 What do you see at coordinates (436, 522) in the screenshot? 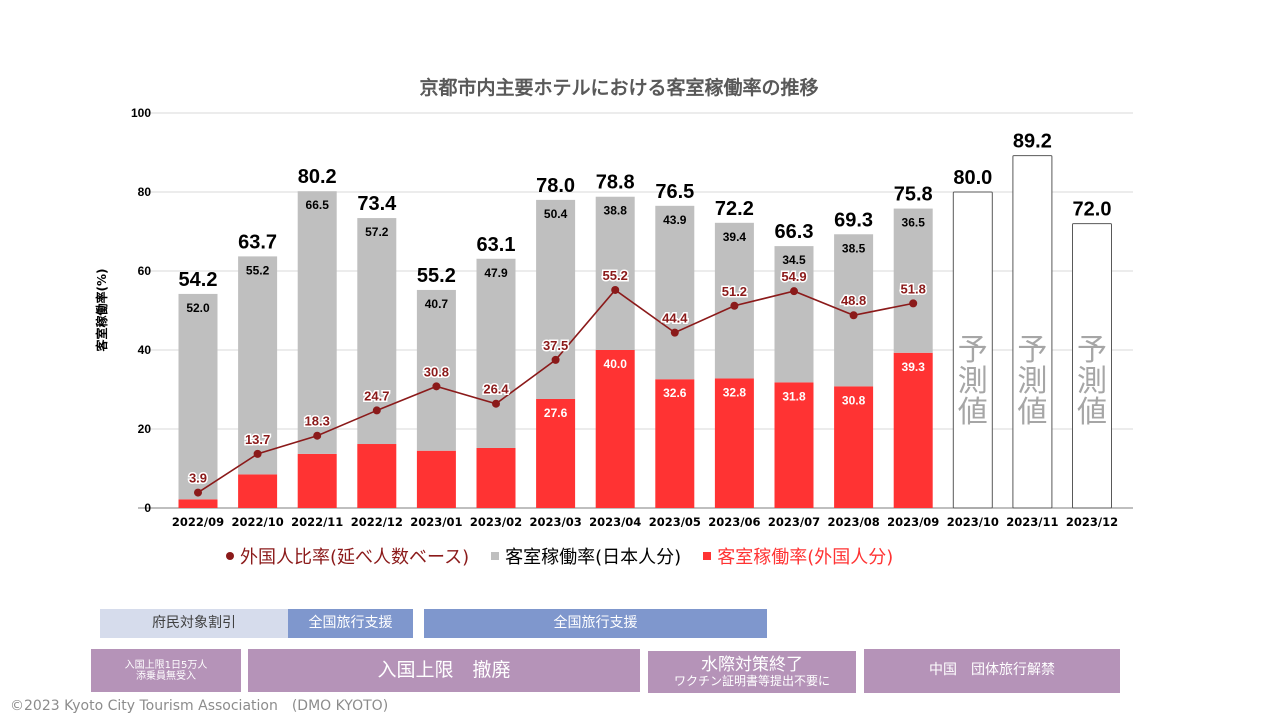
I see `x-tick-label: 2023/01` at bounding box center [436, 522].